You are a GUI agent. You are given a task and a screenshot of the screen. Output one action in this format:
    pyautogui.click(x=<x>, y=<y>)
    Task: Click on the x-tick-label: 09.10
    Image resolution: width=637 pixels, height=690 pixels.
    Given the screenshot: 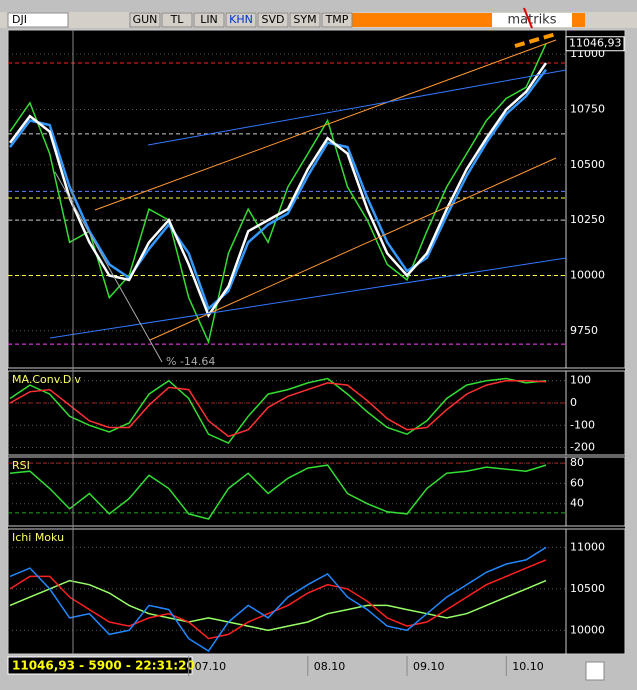 What is the action you would take?
    pyautogui.click(x=429, y=666)
    